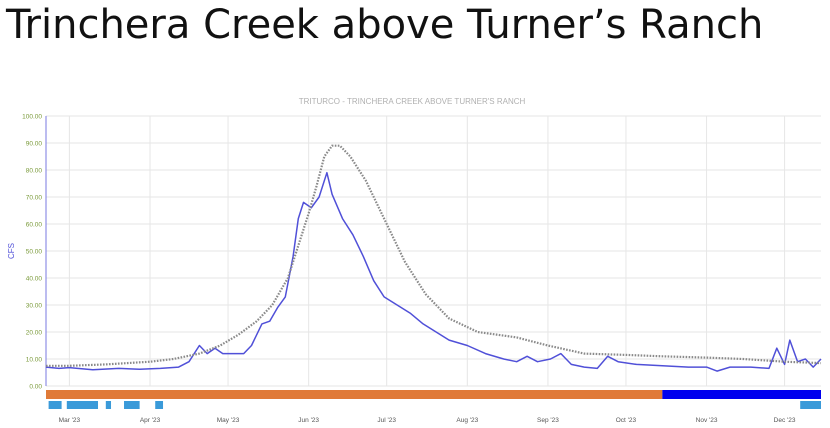  What do you see at coordinates (150, 420) in the screenshot?
I see `x-tick-label: Apr '23` at bounding box center [150, 420].